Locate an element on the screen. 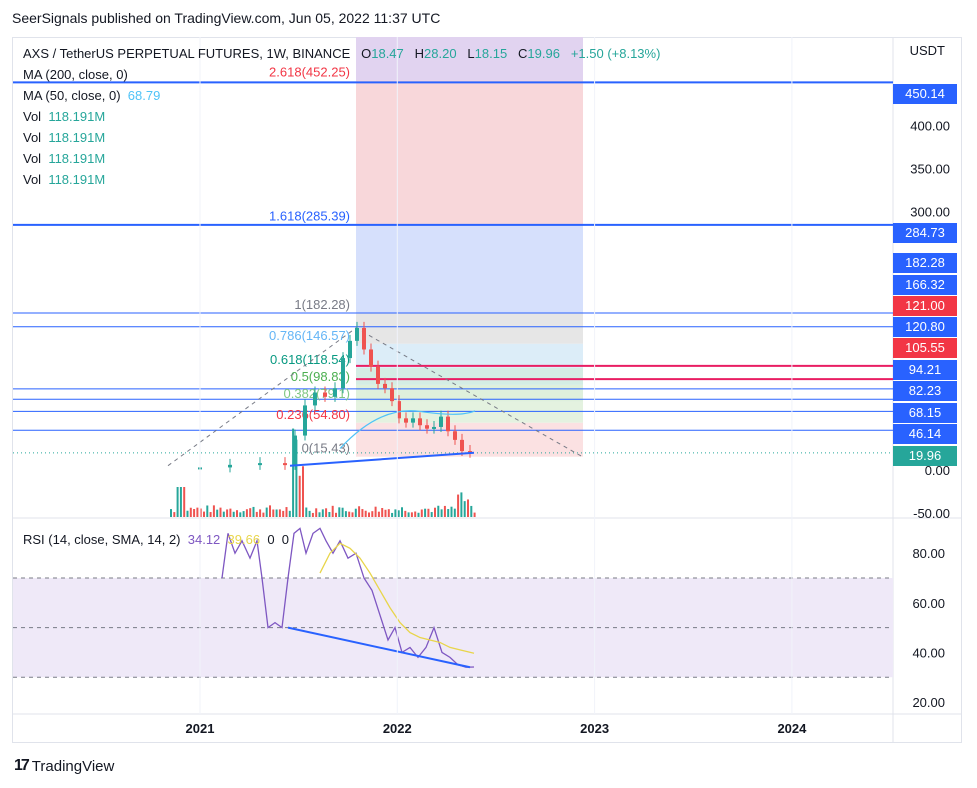 The width and height of the screenshot is (977, 788). rsi-axis-tick: 80.00 is located at coordinates (928, 553).